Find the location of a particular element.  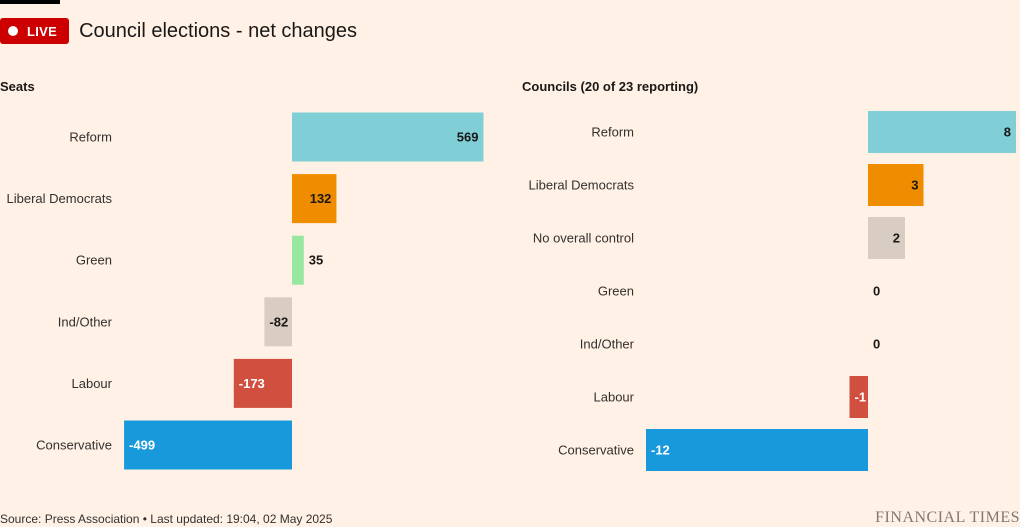

live-badge: LIVE is located at coordinates (35, 31).